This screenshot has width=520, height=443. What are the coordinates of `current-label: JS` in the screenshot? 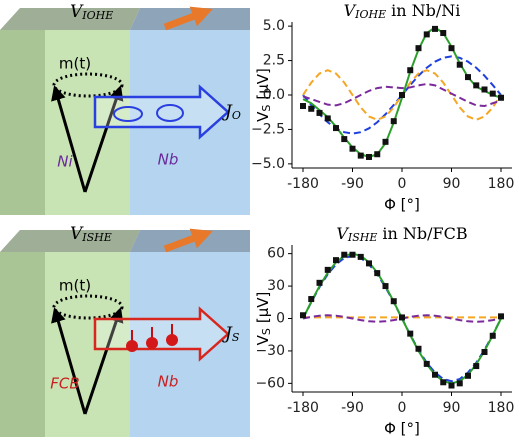 It's located at (231, 334).